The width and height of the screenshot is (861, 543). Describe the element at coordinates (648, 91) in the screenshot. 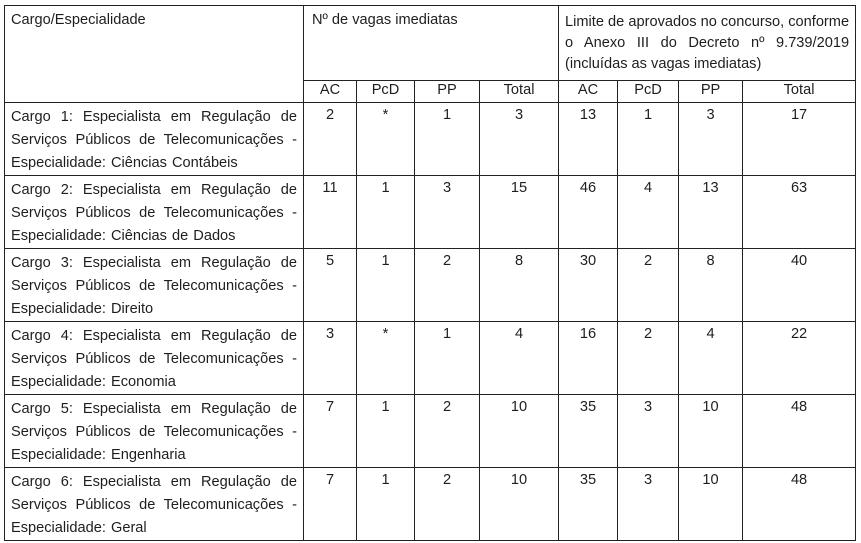

I see `subheader-limite-pcd: PcD` at that location.